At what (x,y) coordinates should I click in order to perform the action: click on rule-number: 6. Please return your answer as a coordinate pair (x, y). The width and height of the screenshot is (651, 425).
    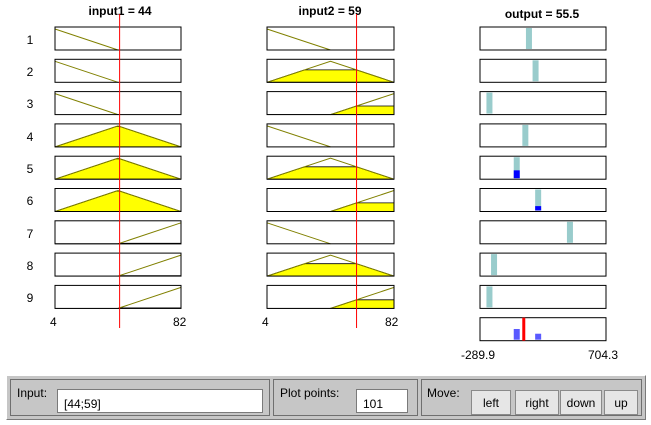
    Looking at the image, I should click on (30, 201).